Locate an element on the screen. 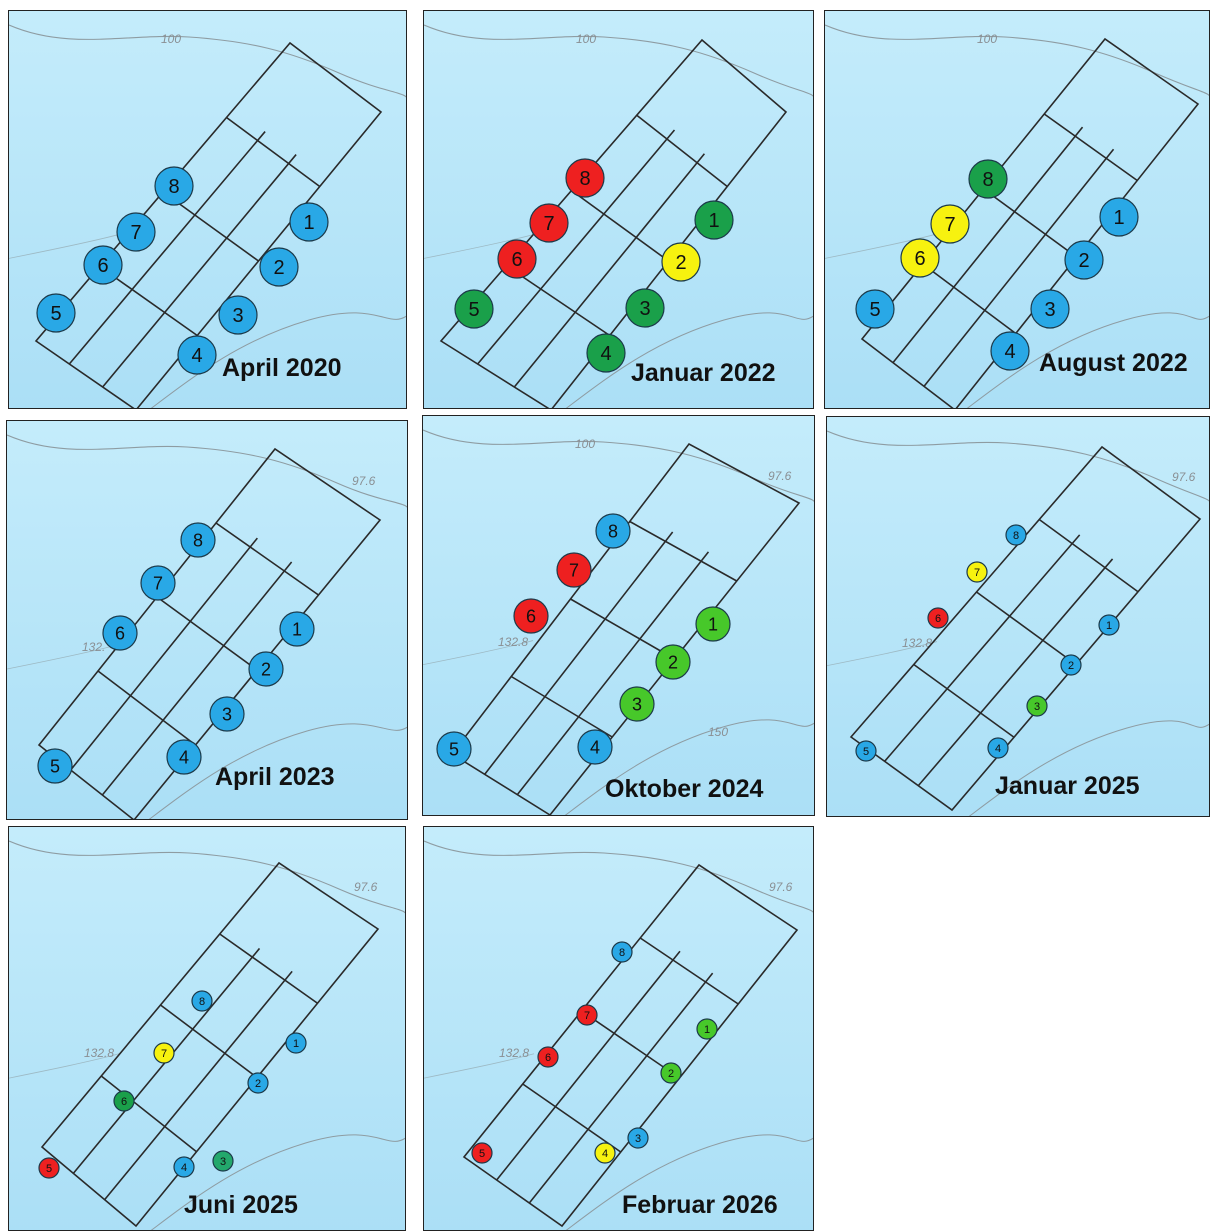 The height and width of the screenshot is (1231, 1210). contour-label: 100 is located at coordinates (586, 39).